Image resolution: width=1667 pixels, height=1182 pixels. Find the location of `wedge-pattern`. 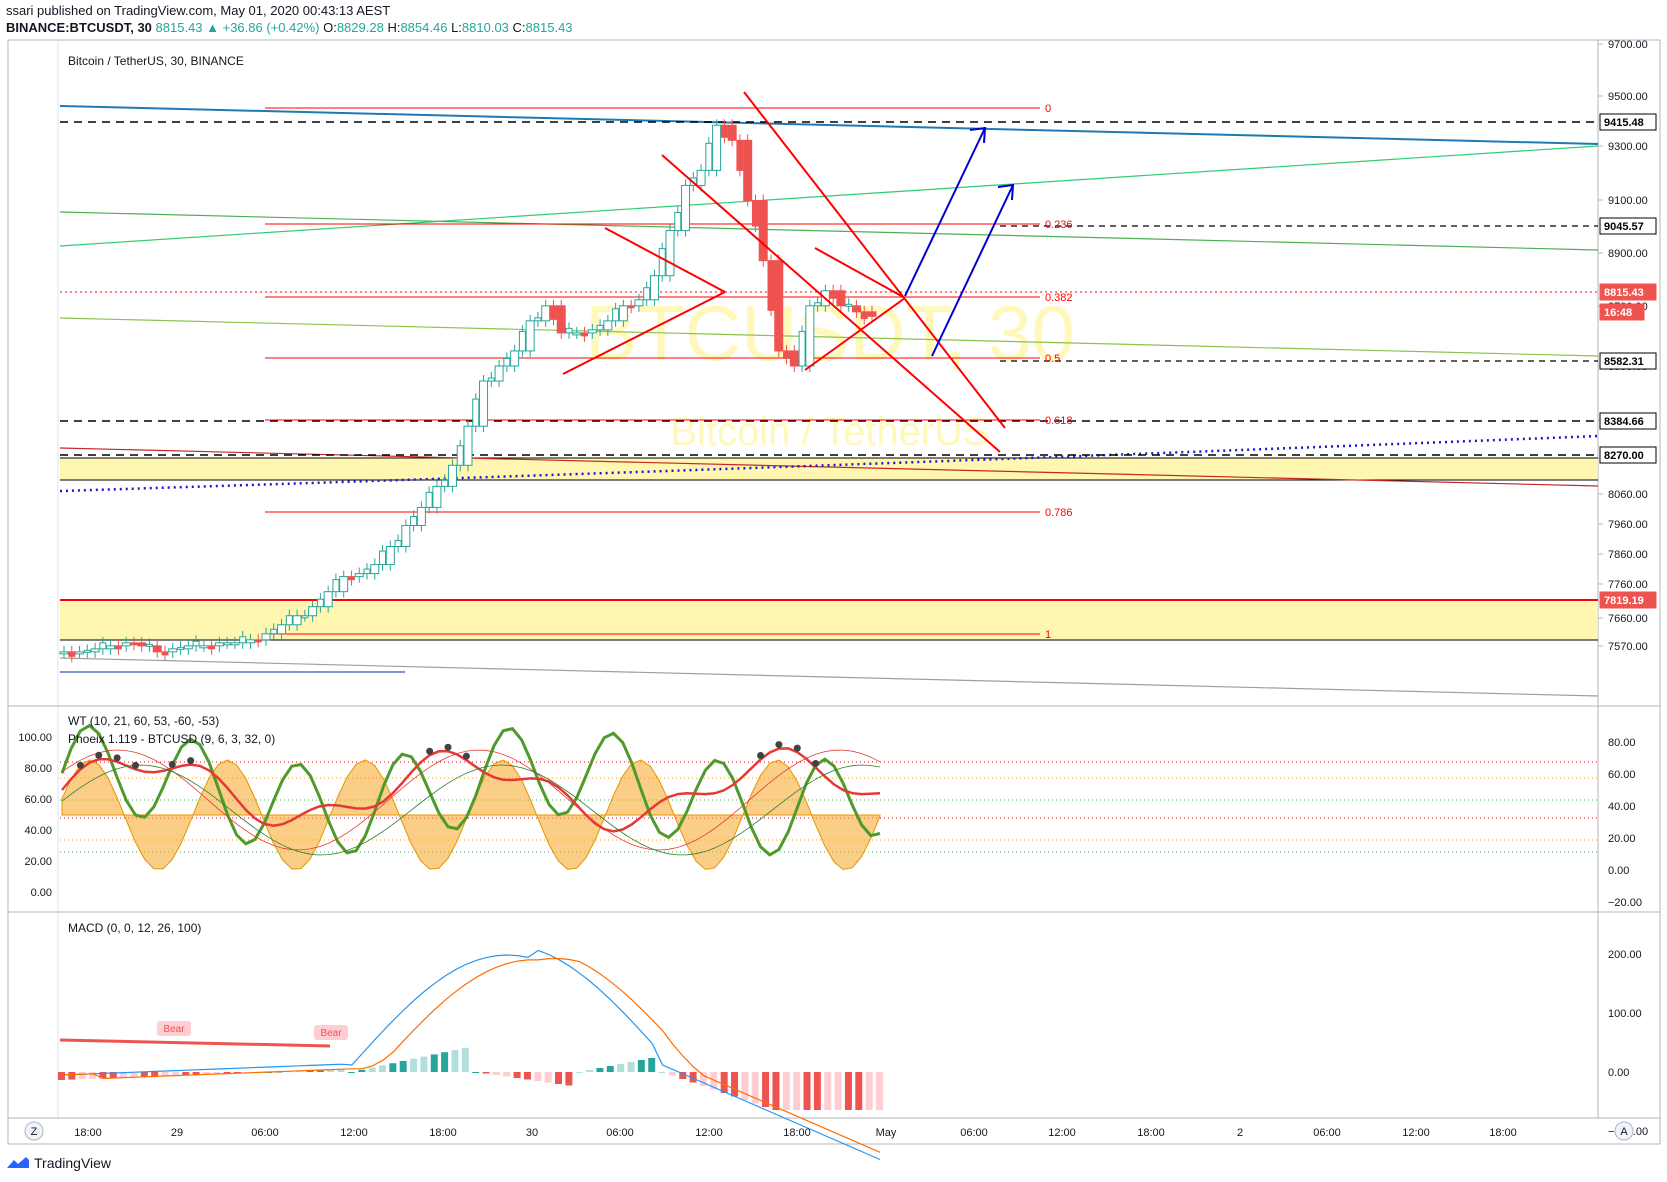

wedge-pattern is located at coordinates (784, 272).